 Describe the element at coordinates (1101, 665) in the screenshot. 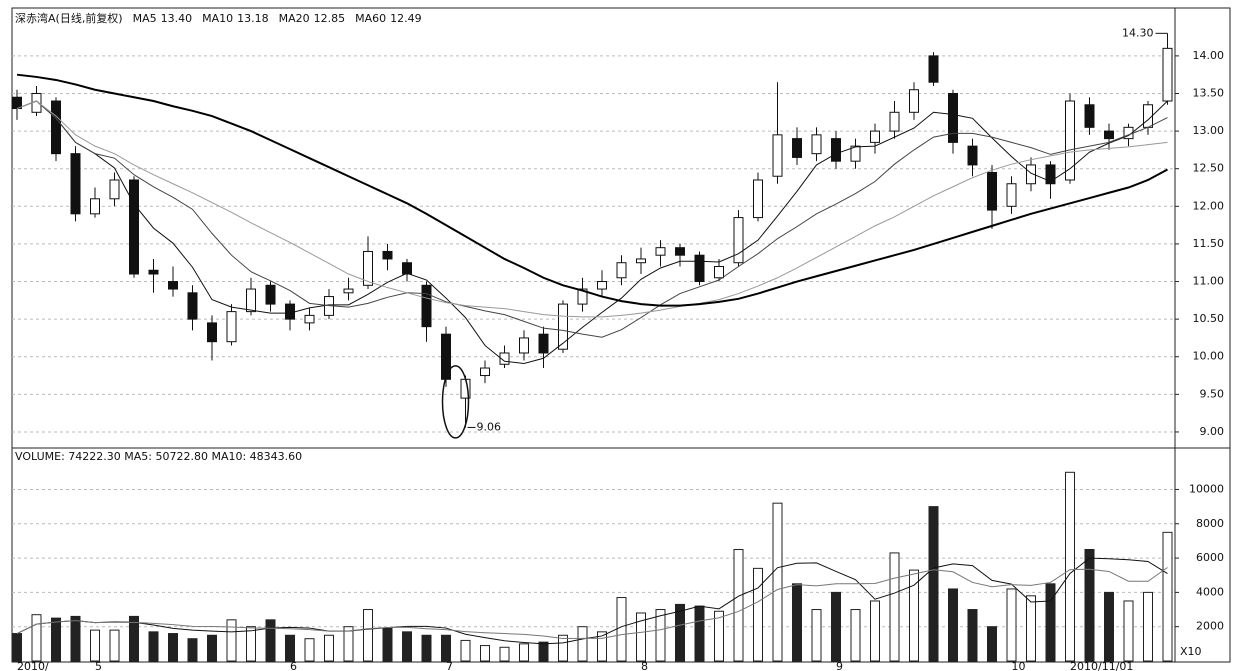

I see `x-tick-label: 2010/11/01` at that location.